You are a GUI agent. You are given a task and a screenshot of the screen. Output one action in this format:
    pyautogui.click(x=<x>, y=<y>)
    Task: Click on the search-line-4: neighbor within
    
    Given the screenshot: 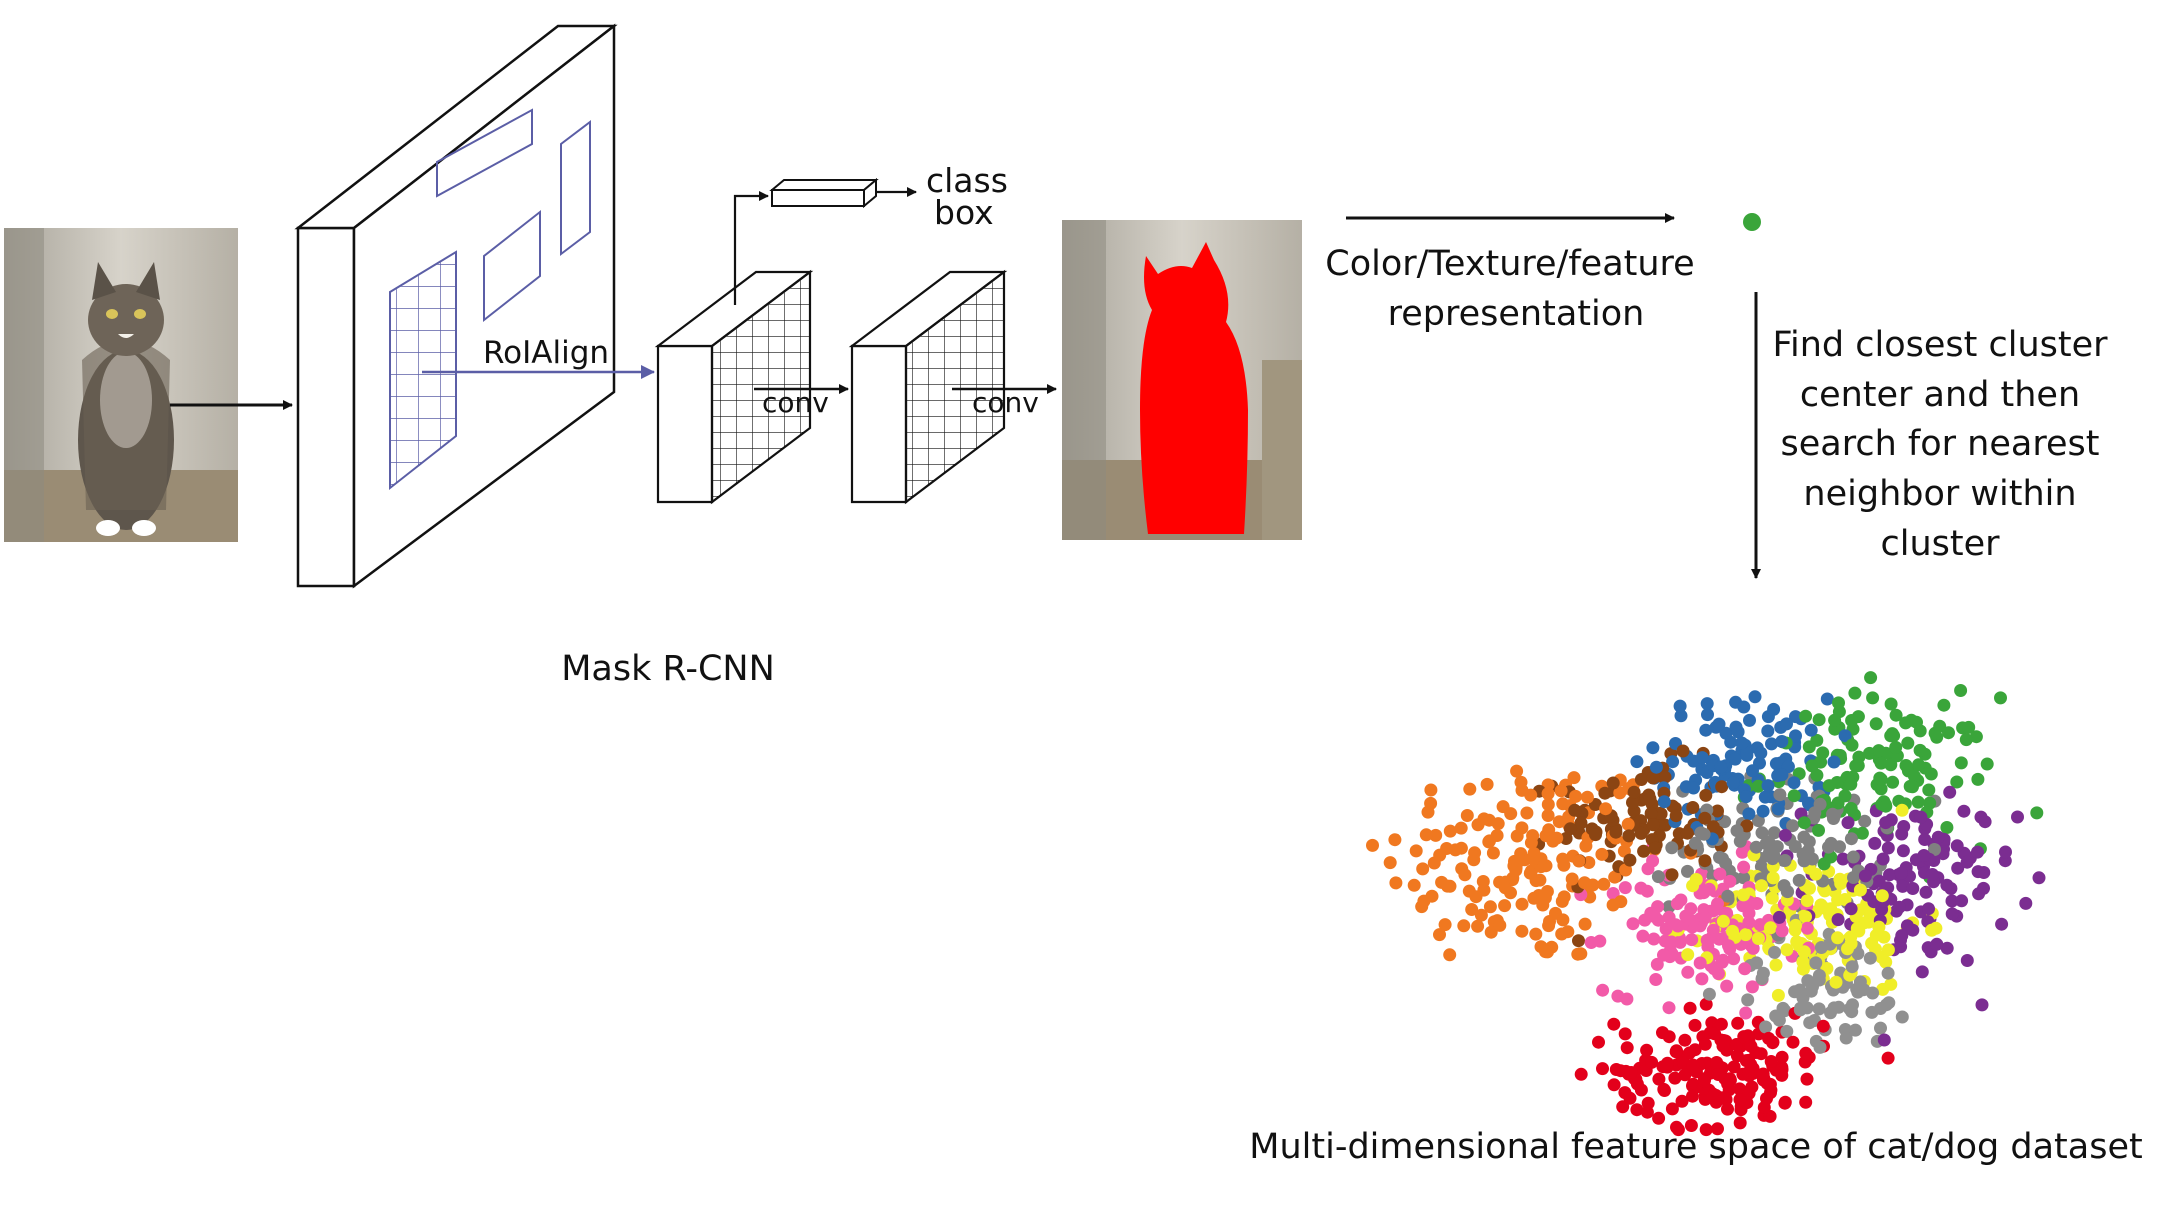 What is the action you would take?
    pyautogui.click(x=1939, y=494)
    